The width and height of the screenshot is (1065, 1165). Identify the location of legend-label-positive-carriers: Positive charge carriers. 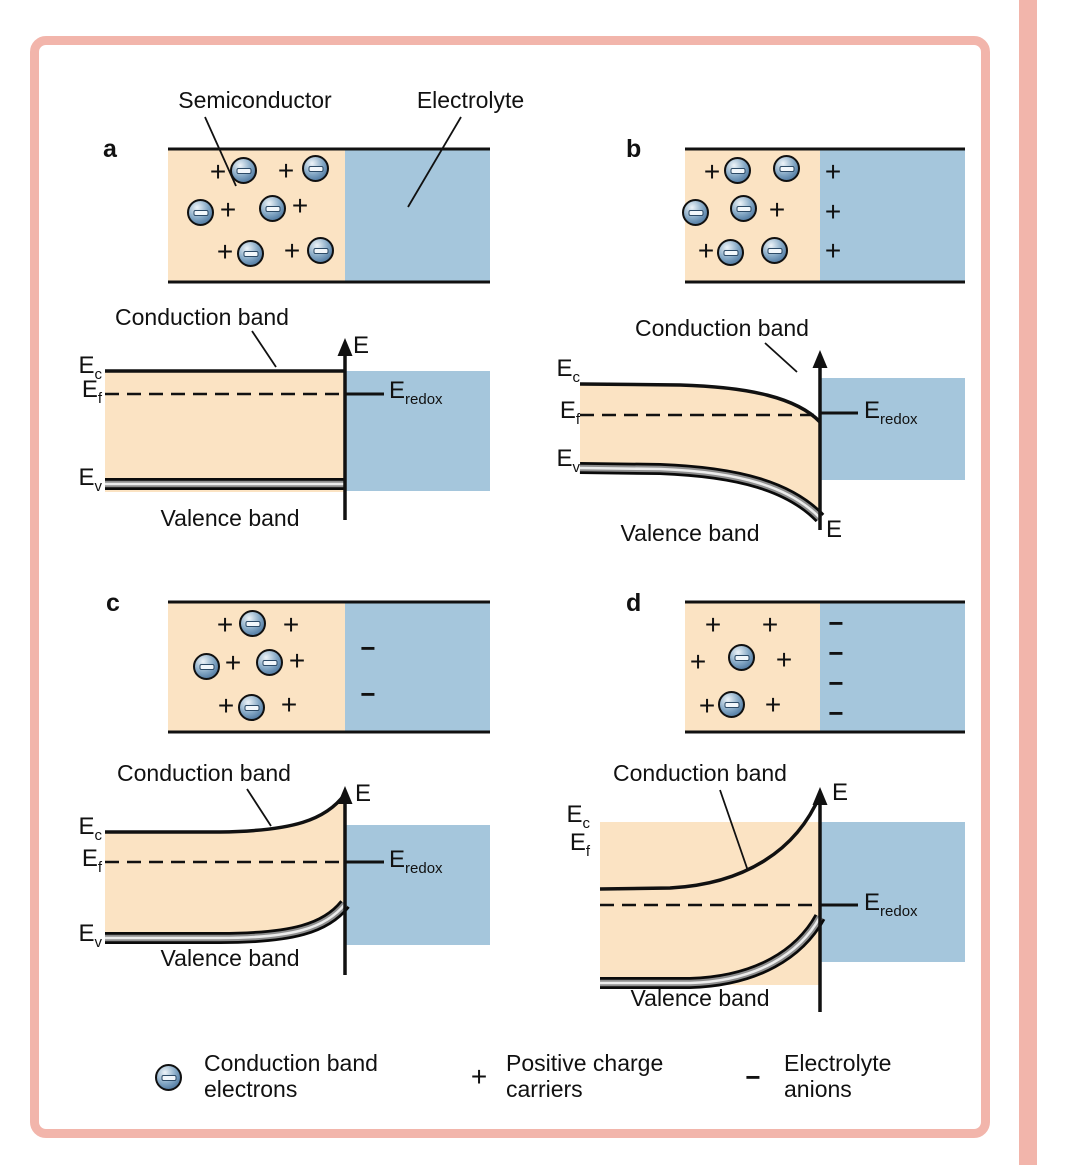
(585, 1076).